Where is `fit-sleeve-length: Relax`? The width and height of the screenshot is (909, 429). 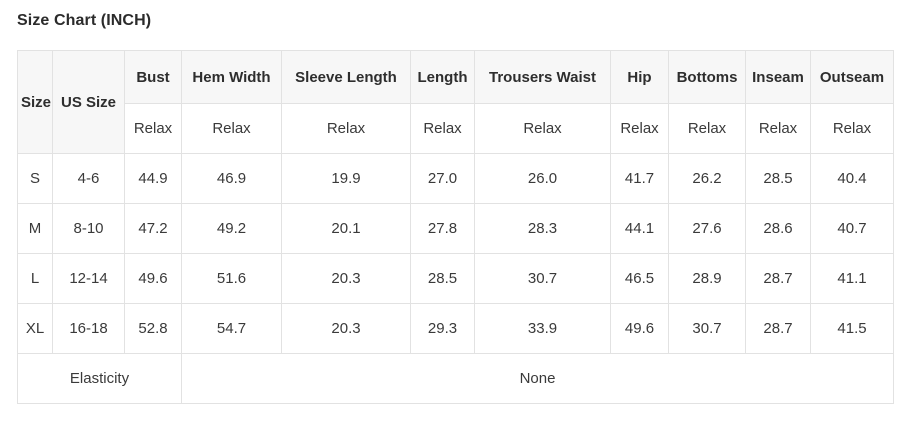
fit-sleeve-length: Relax is located at coordinates (346, 128).